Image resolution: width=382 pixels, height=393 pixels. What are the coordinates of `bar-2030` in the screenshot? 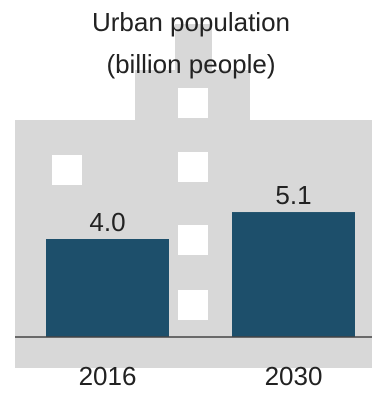 It's located at (293, 274).